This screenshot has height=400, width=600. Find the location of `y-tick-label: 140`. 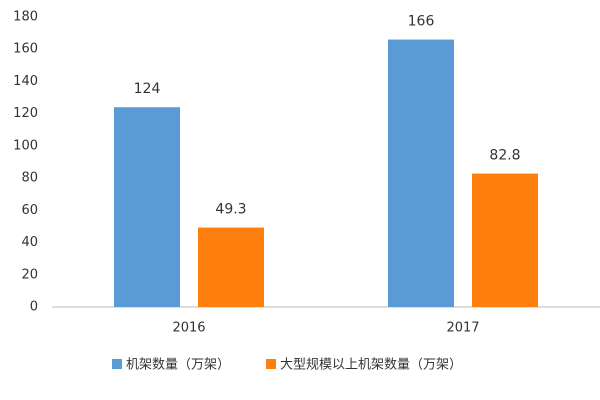

y-tick-label: 140 is located at coordinates (25, 81).